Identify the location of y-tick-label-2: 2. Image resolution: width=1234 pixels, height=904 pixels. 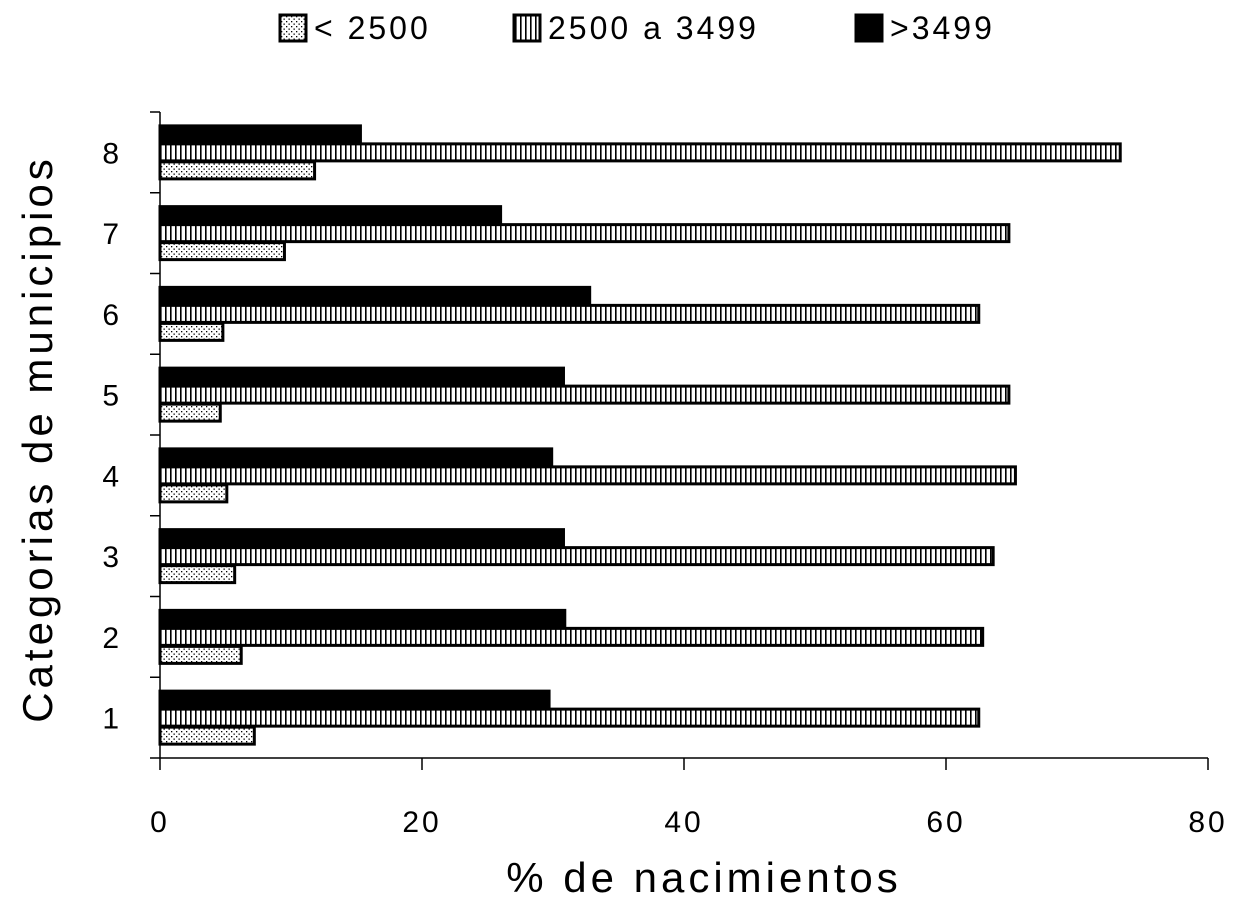
(112, 638).